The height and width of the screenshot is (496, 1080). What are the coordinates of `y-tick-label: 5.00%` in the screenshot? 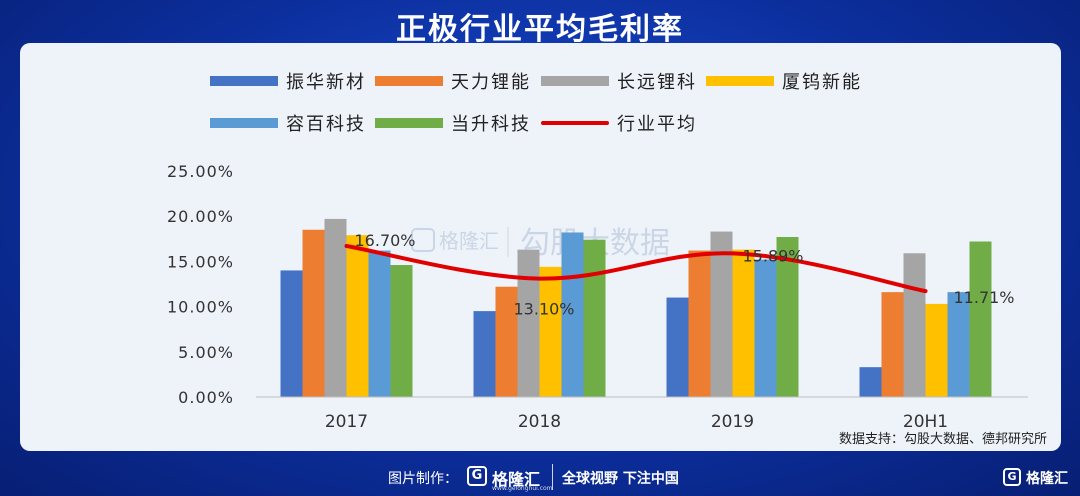 It's located at (206, 352).